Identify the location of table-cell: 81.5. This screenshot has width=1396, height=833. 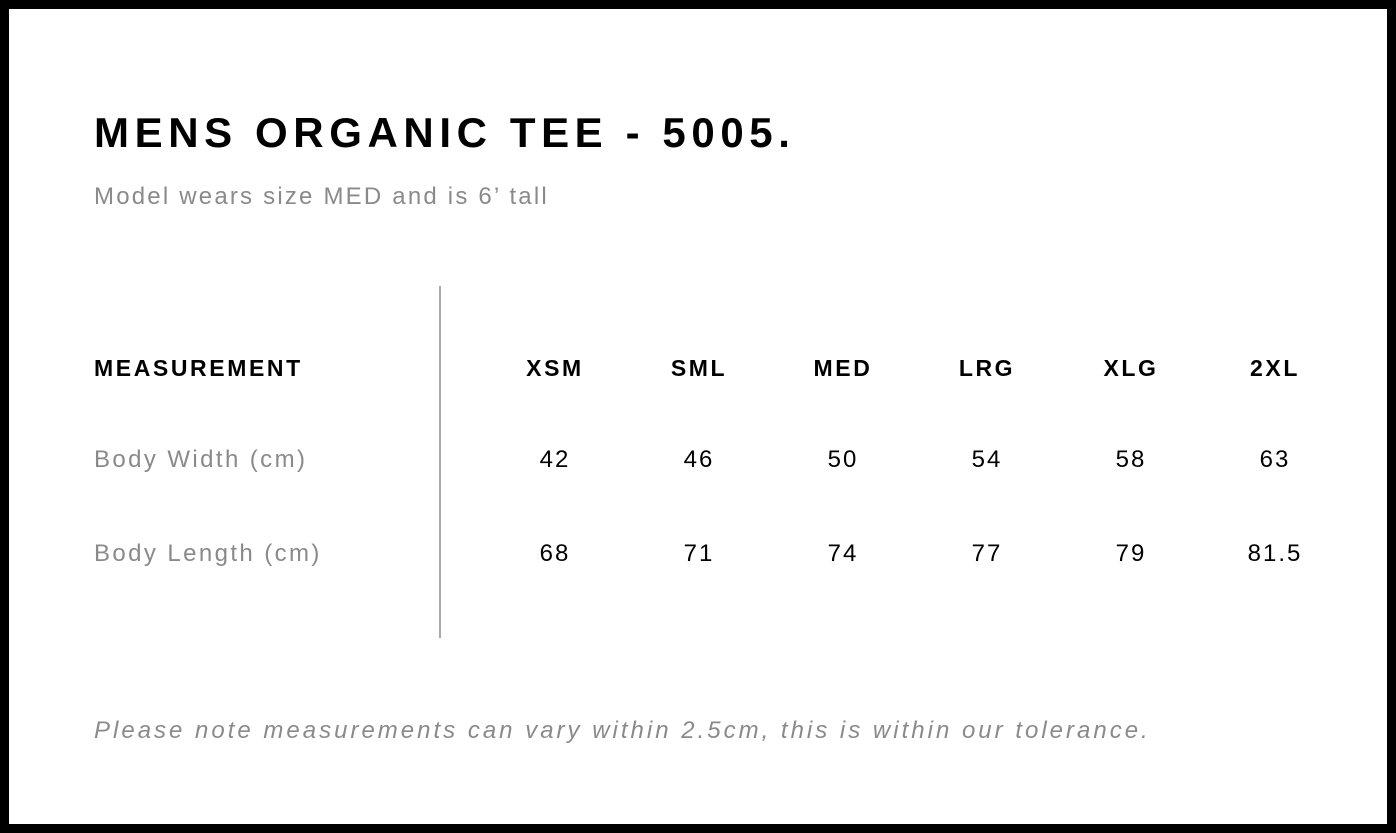
(1275, 553).